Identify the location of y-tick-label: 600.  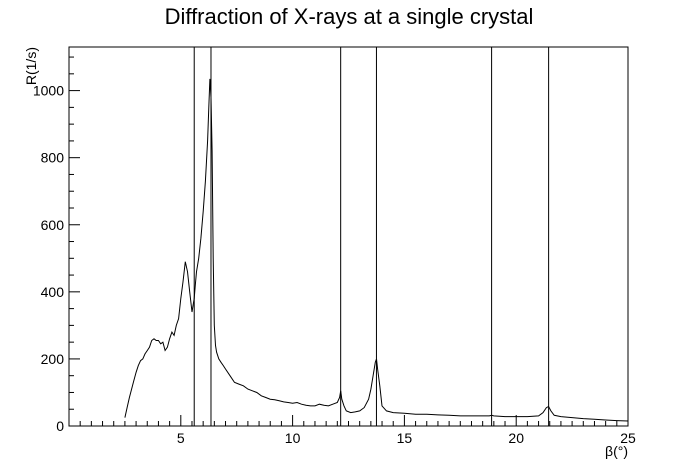
(53, 225).